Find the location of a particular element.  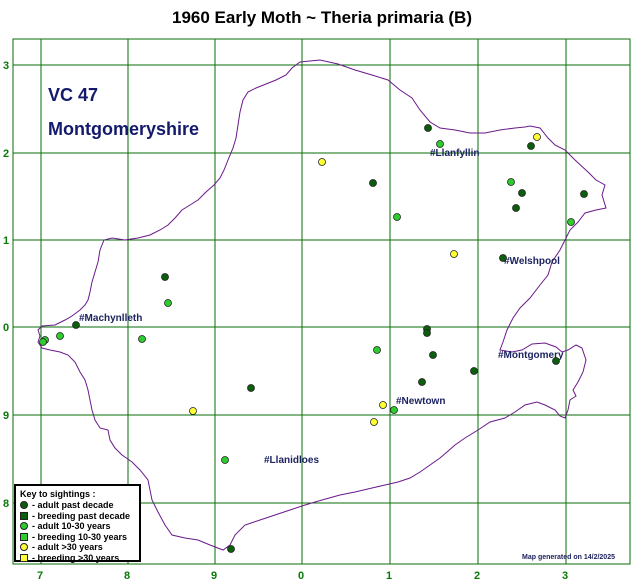

legend-label: - adult >30 years is located at coordinates (67, 547).